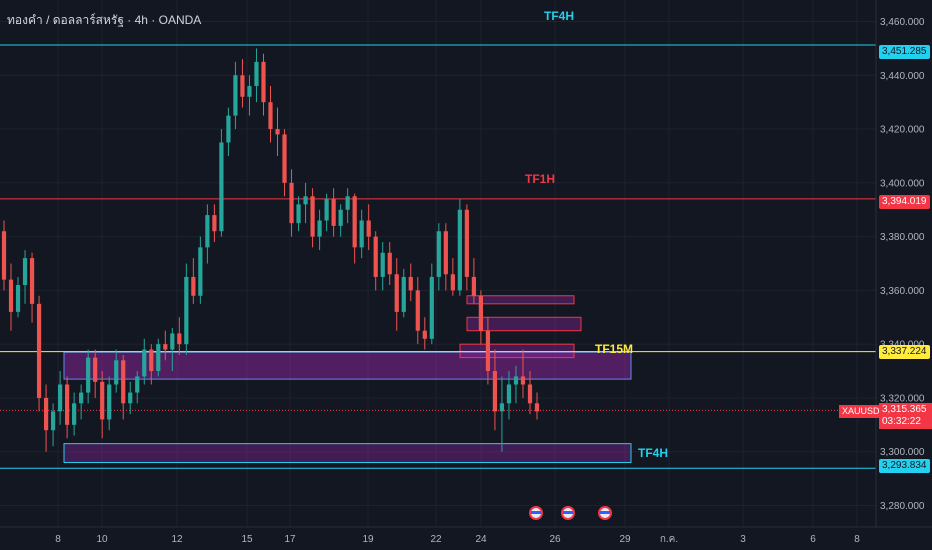  I want to click on economic-events, so click(570, 513).